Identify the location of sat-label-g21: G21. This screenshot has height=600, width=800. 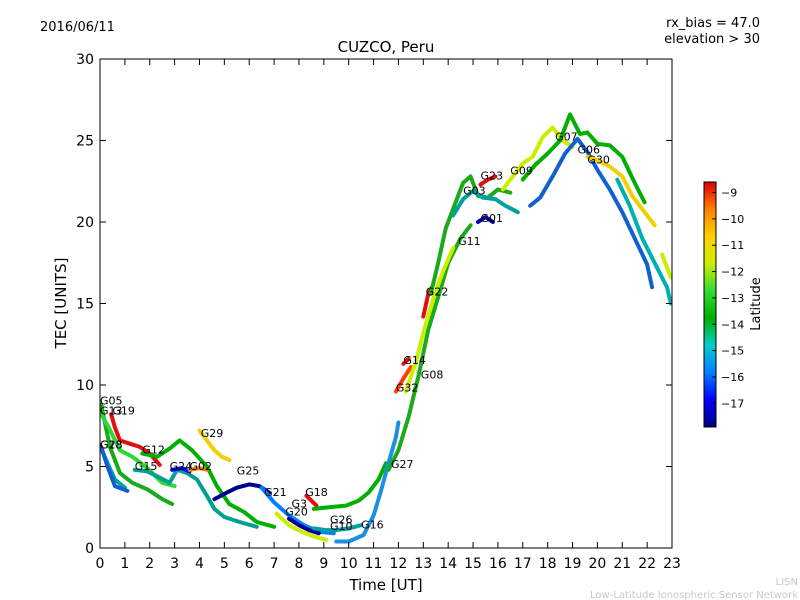
(275, 492).